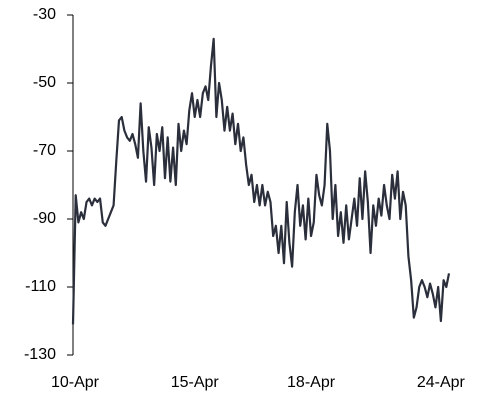 The width and height of the screenshot is (478, 399). Describe the element at coordinates (195, 382) in the screenshot. I see `x-tick-label: 15-Apr` at that location.